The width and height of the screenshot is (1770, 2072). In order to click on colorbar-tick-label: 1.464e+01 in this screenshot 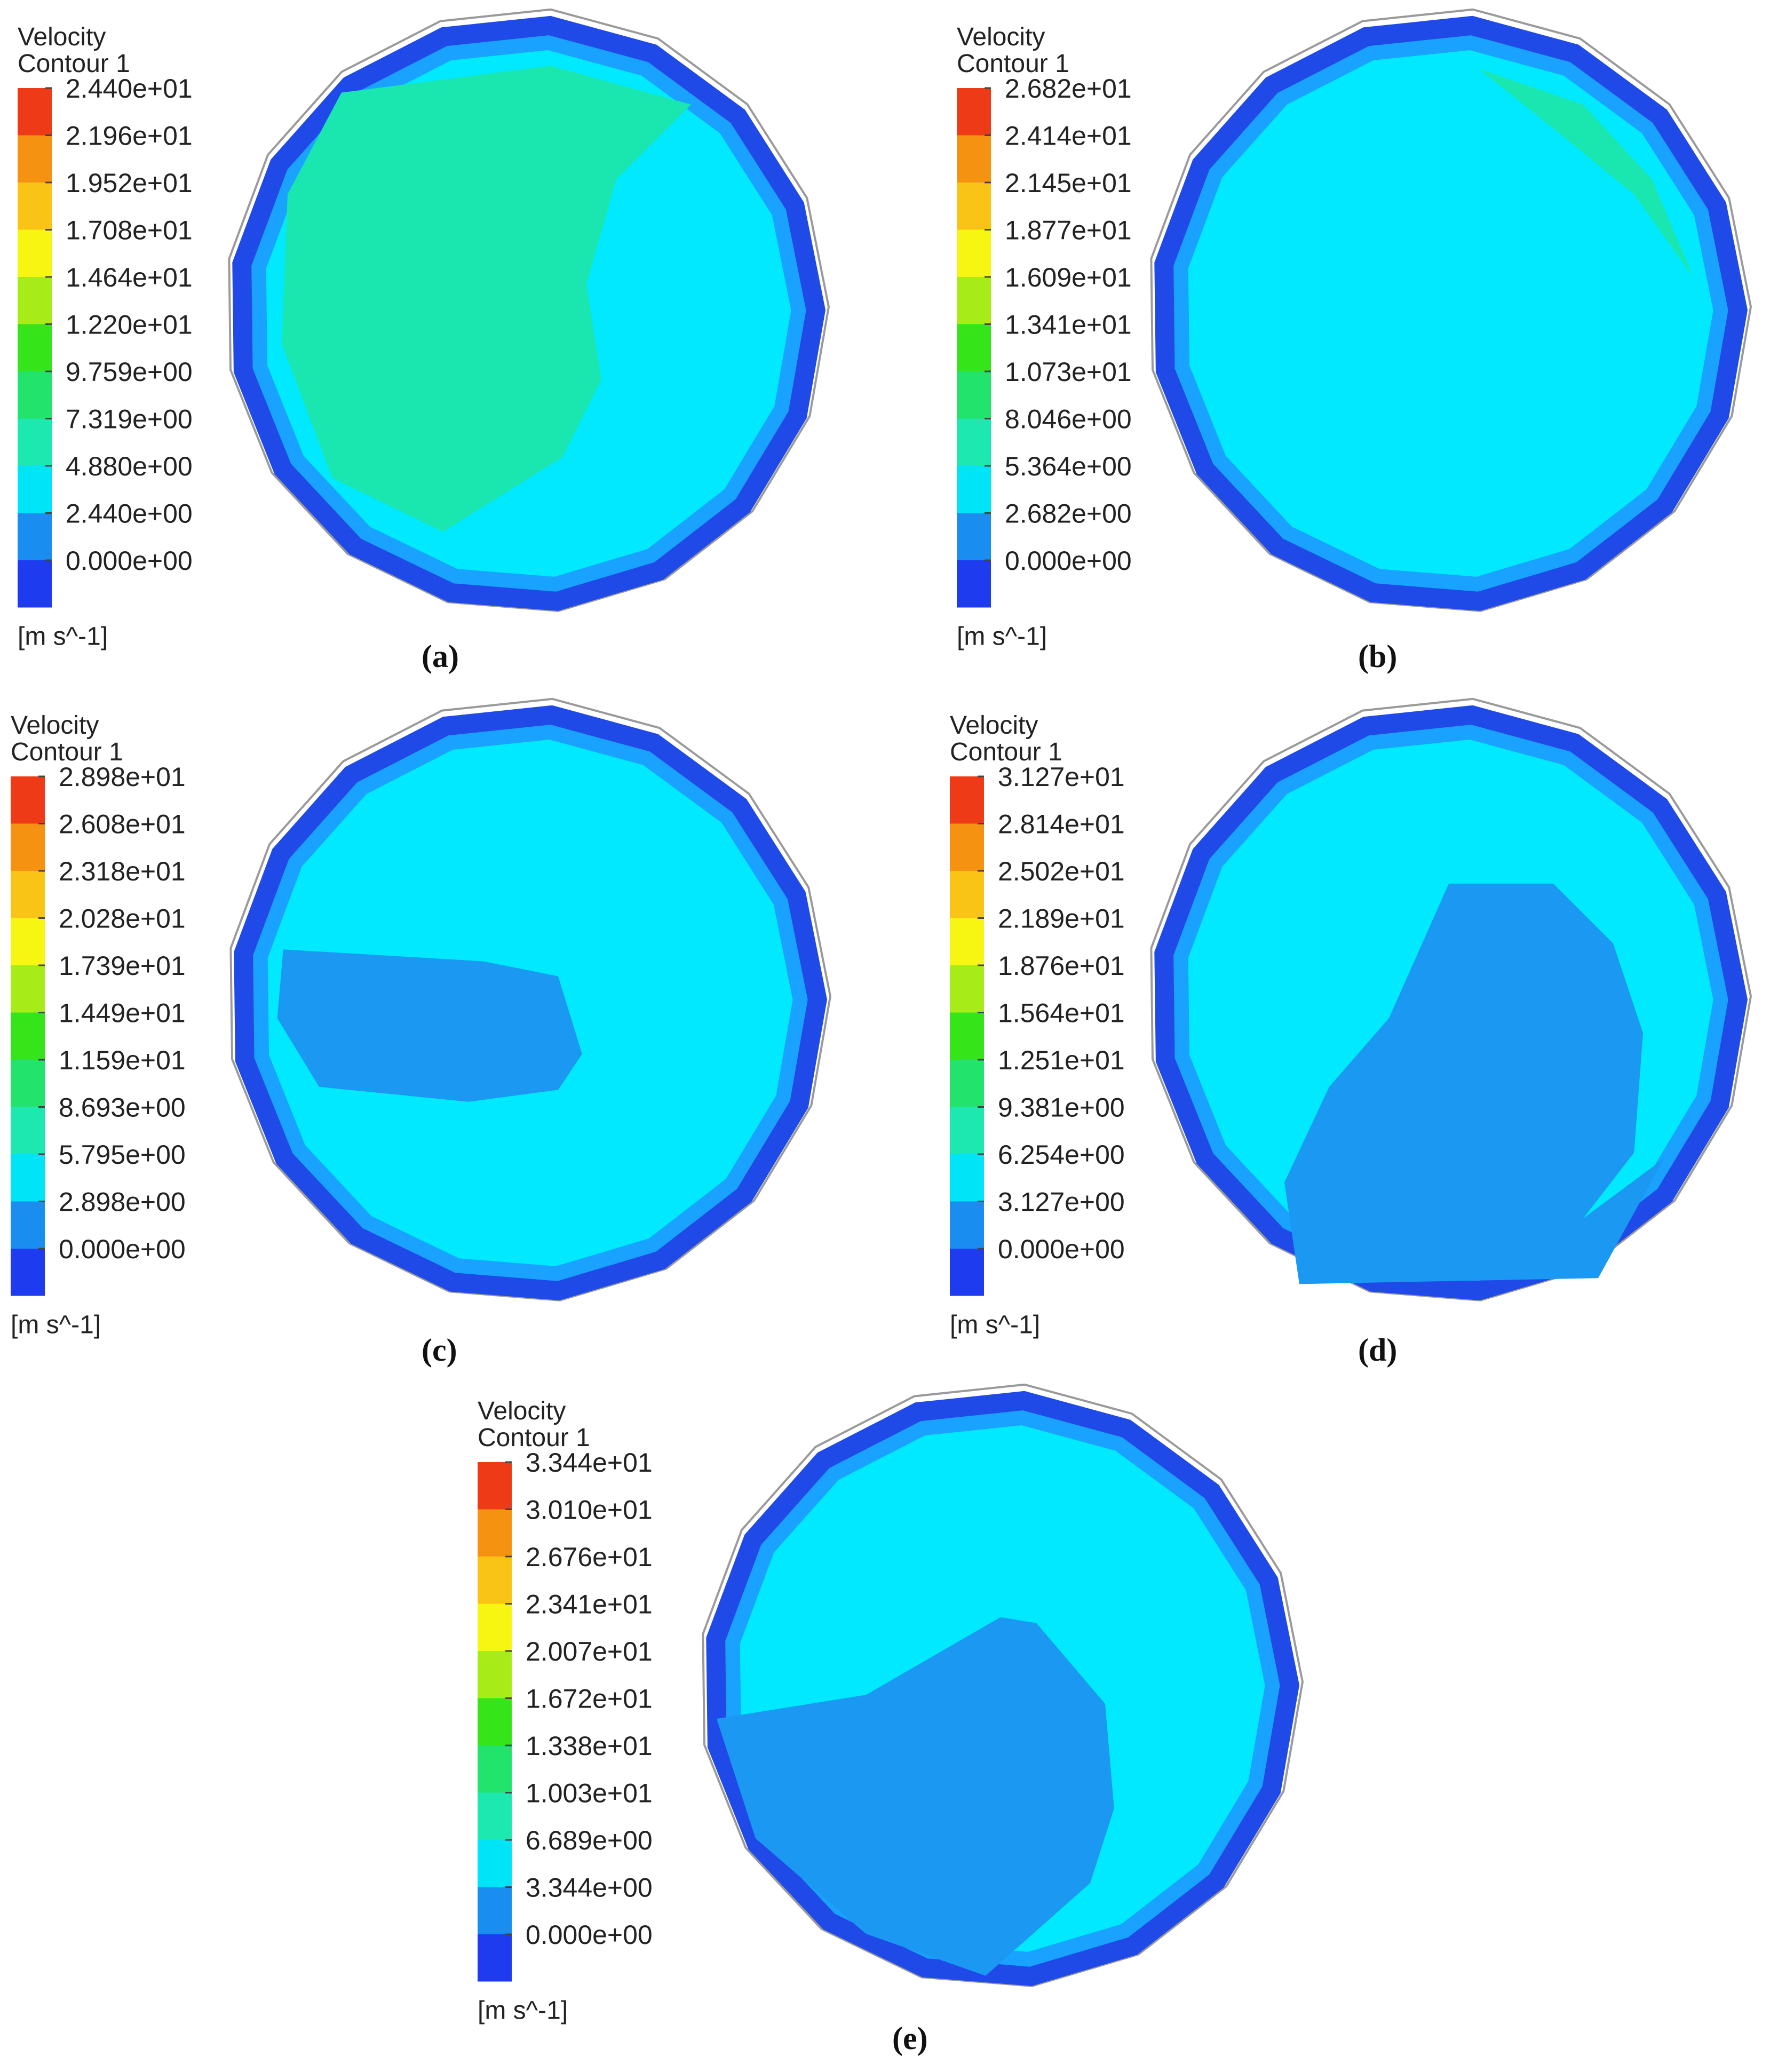, I will do `click(129, 277)`.